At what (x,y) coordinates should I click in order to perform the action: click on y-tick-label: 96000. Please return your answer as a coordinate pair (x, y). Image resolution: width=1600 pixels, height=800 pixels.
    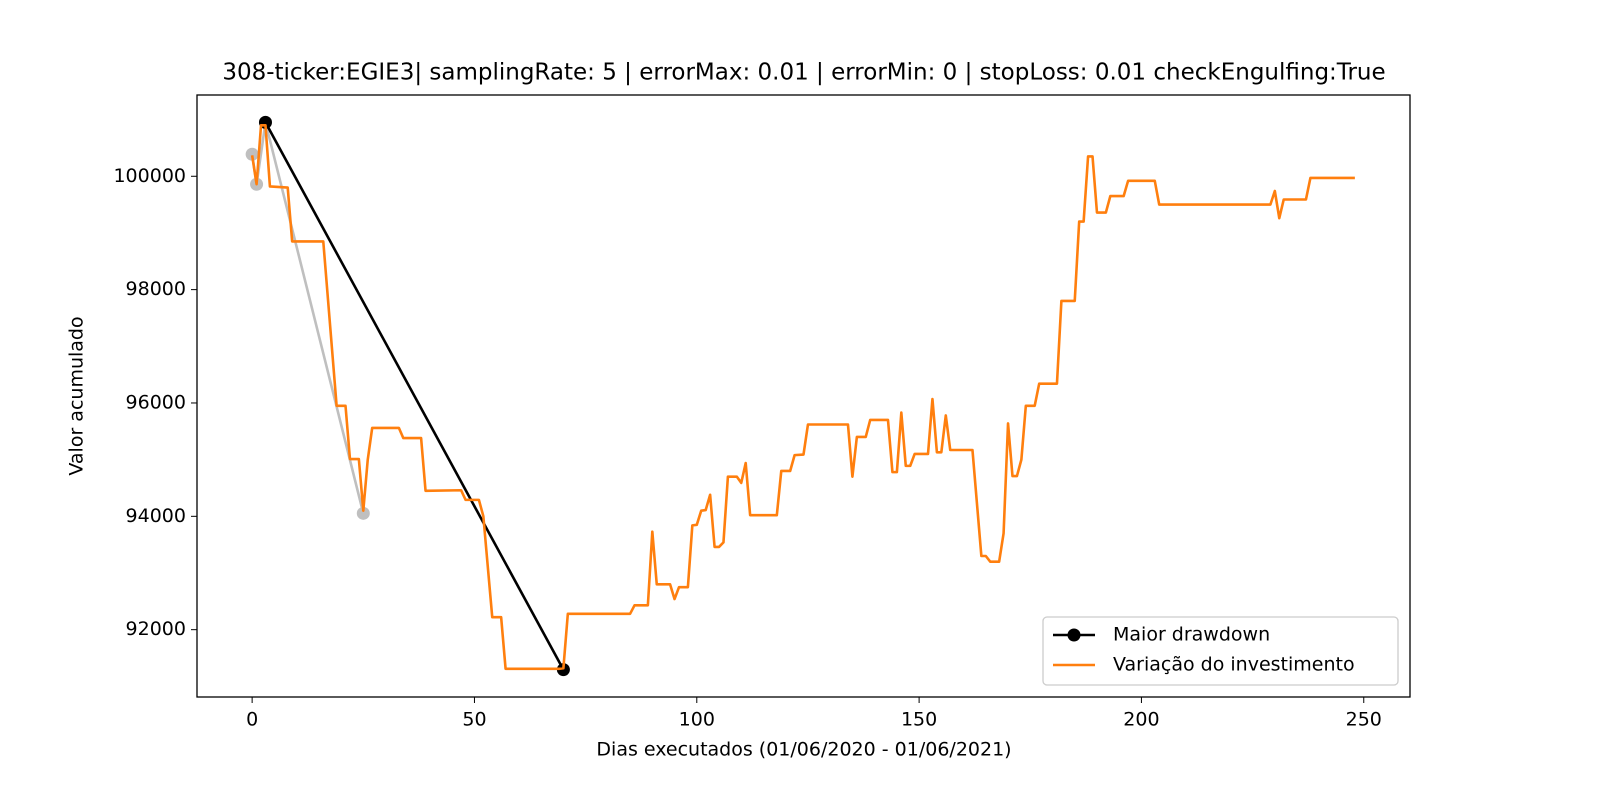
    Looking at the image, I should click on (156, 402).